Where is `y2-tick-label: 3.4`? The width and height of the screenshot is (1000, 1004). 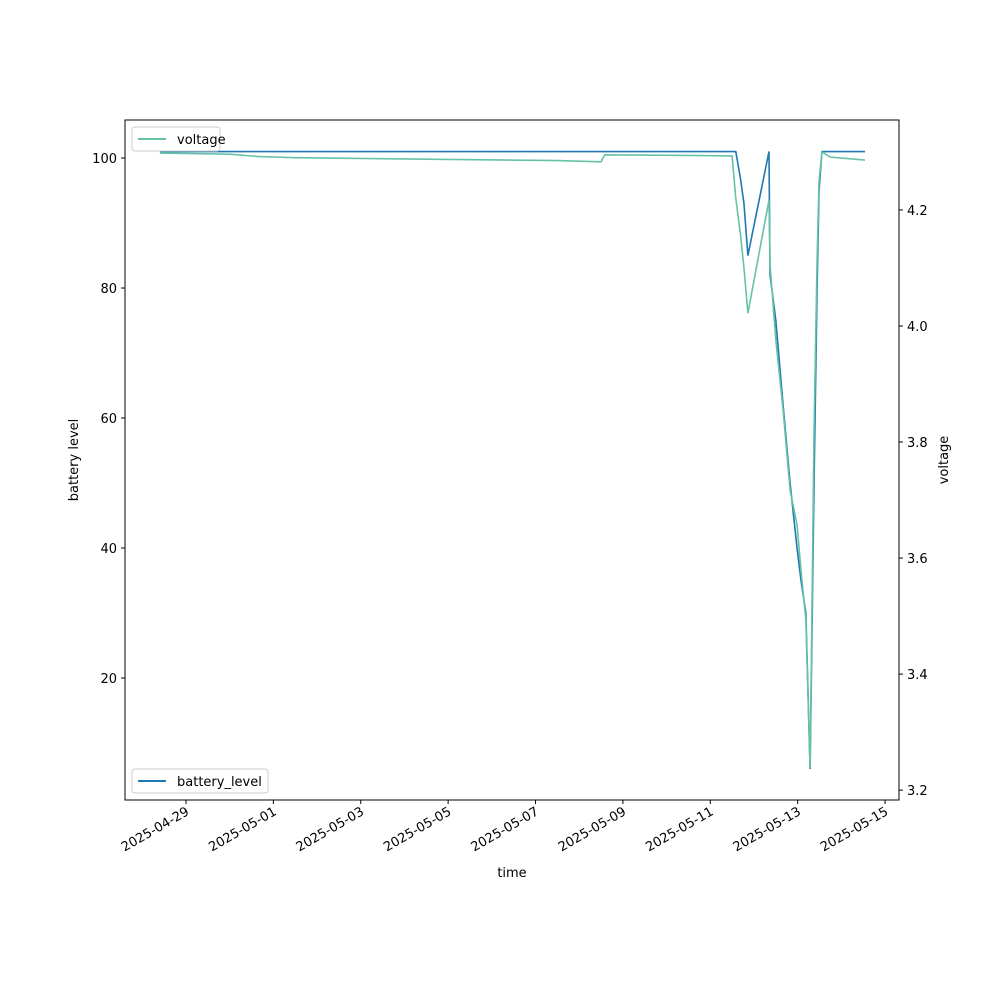
y2-tick-label: 3.4 is located at coordinates (917, 675).